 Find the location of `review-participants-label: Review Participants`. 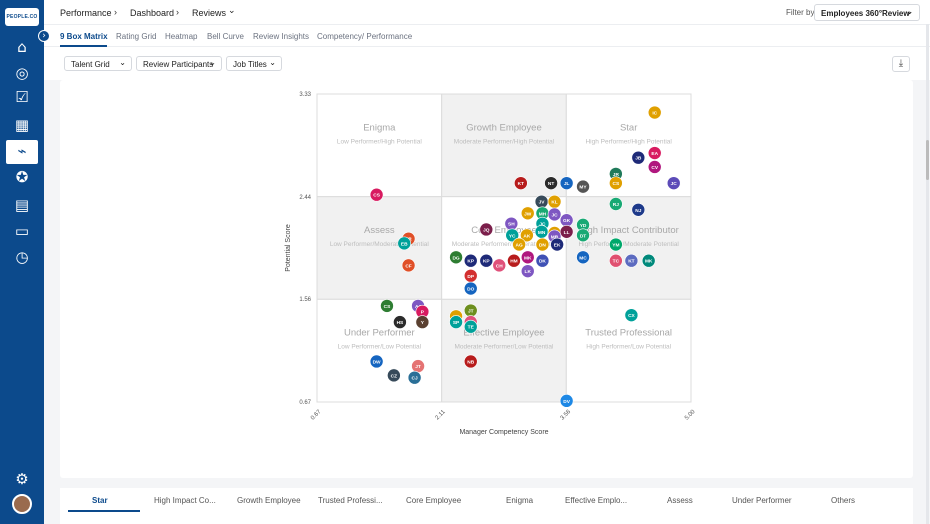

review-participants-label: Review Participants is located at coordinates (178, 64).